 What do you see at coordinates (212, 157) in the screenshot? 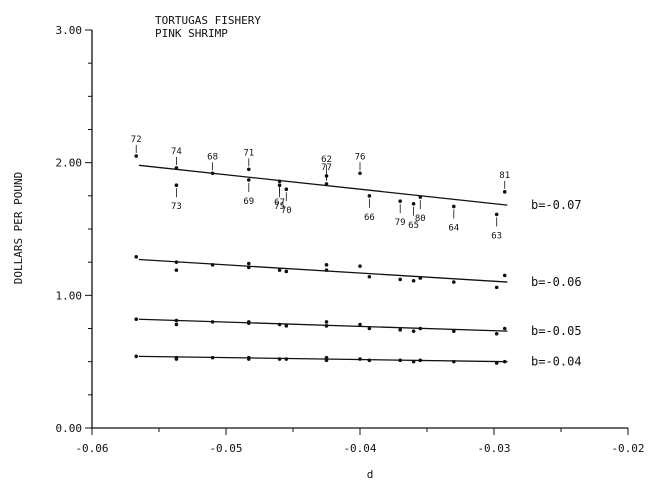
I see `point-label: 68` at bounding box center [212, 157].